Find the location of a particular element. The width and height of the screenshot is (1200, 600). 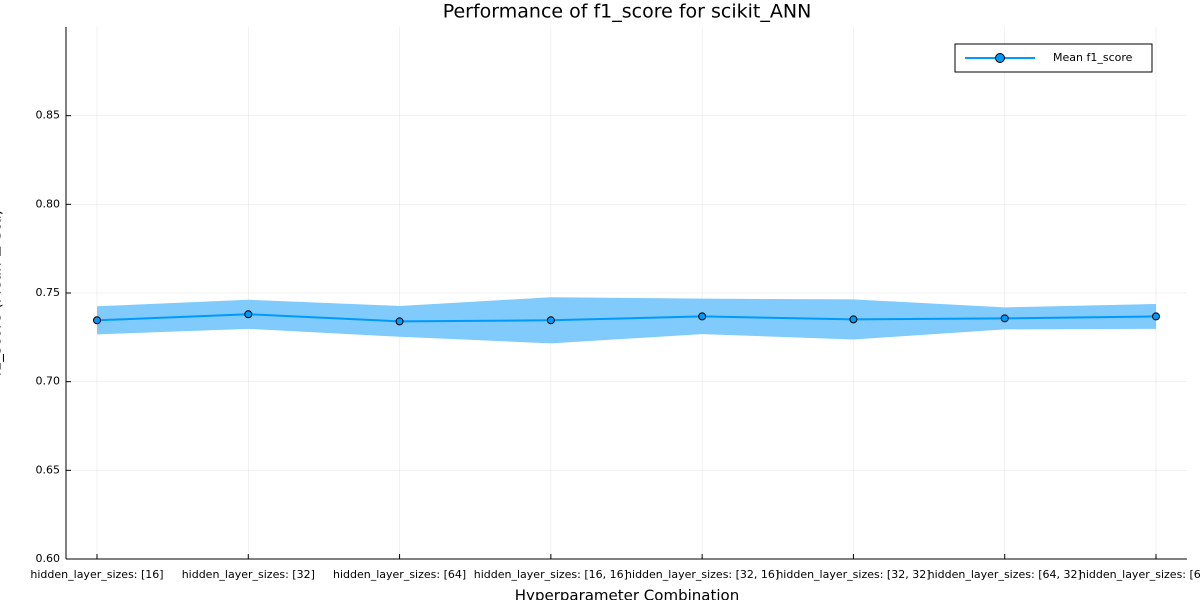

x-tick-label: hidden_layer_sizes: [32] is located at coordinates (248, 574).